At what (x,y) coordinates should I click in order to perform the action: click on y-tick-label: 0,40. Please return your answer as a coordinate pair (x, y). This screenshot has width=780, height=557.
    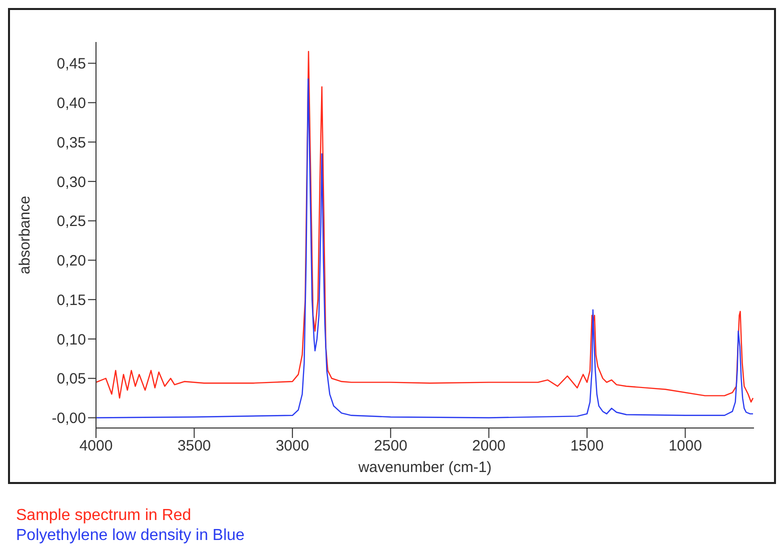
    Looking at the image, I should click on (71, 103).